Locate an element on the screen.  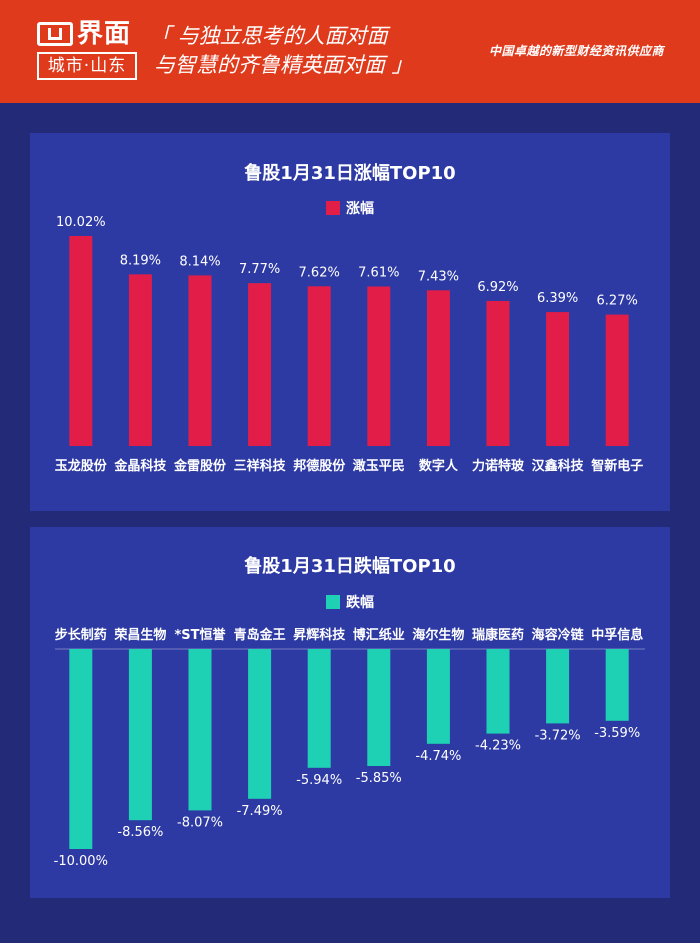
data-label: 8.19% is located at coordinates (140, 260).